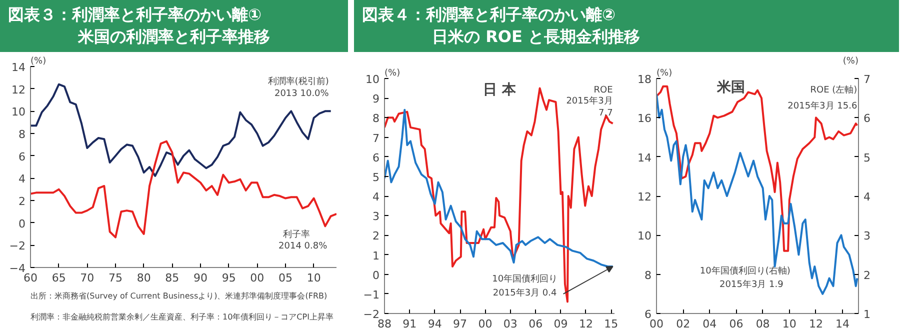 The height and width of the screenshot is (332, 900). I want to click on y-tick-label: 18, so click(645, 79).